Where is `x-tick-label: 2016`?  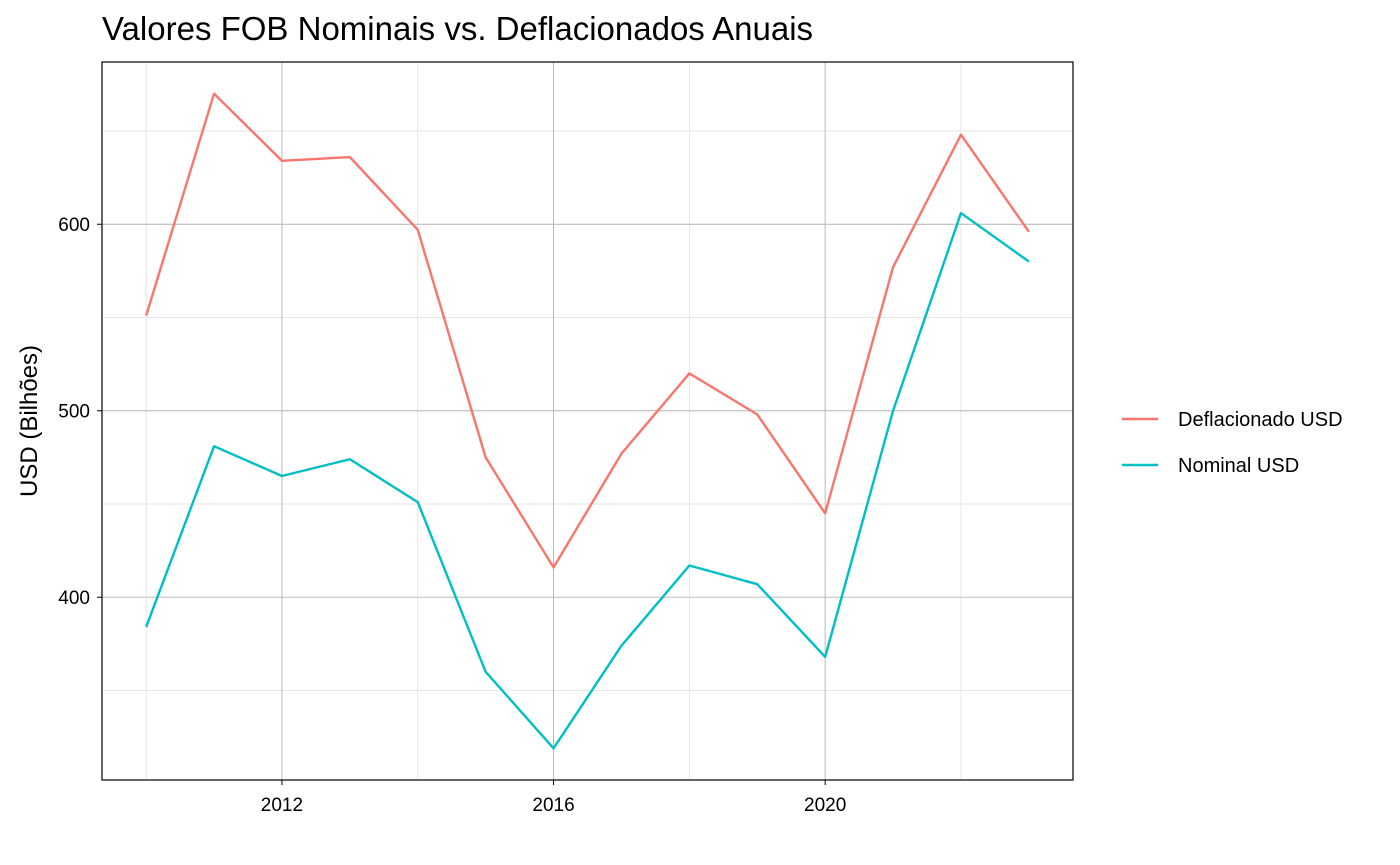
x-tick-label: 2016 is located at coordinates (553, 805).